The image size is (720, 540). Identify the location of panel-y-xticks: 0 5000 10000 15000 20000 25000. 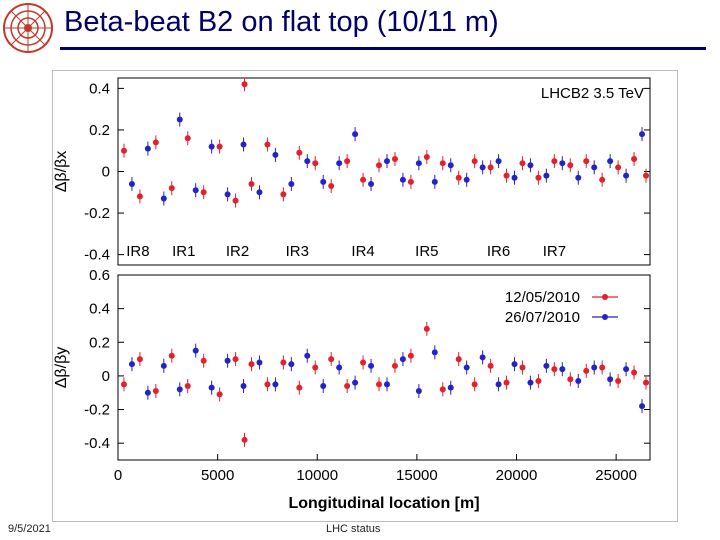
(375, 469).